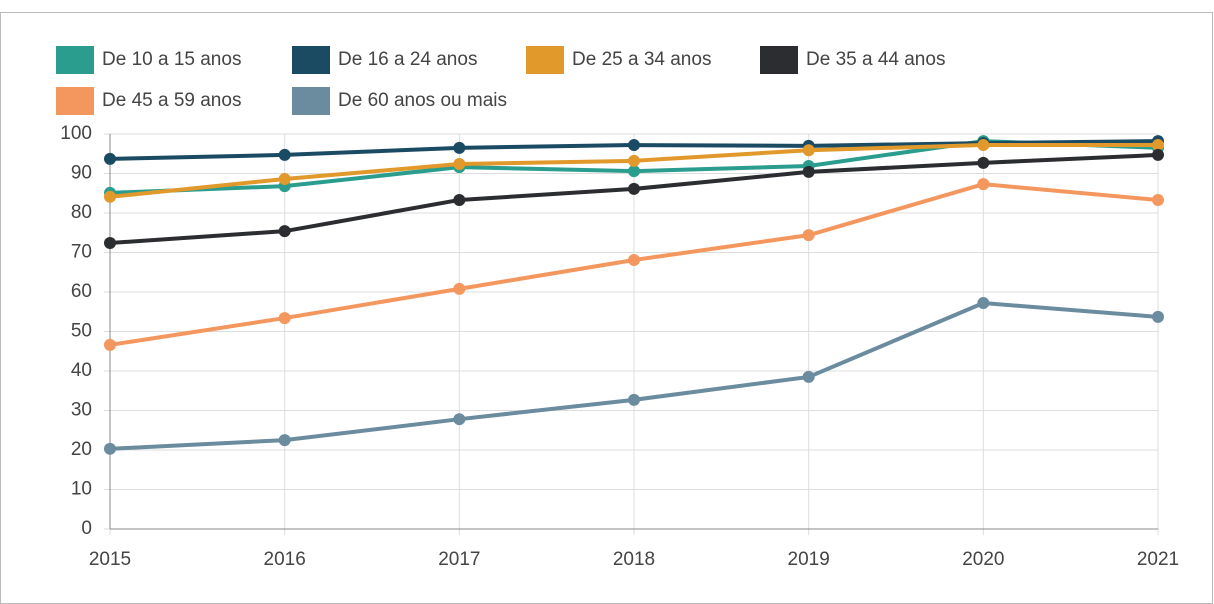  I want to click on legend-label: De 35 a 44 anos, so click(875, 59).